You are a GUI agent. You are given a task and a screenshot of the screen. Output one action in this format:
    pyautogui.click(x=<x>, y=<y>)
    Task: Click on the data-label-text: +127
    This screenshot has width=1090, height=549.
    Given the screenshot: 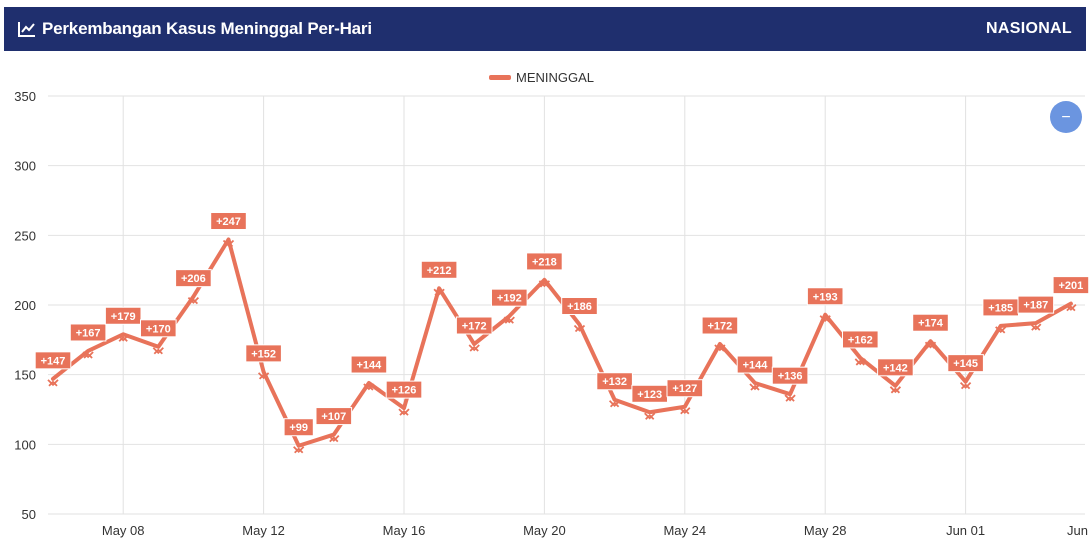 What is the action you would take?
    pyautogui.click(x=684, y=389)
    